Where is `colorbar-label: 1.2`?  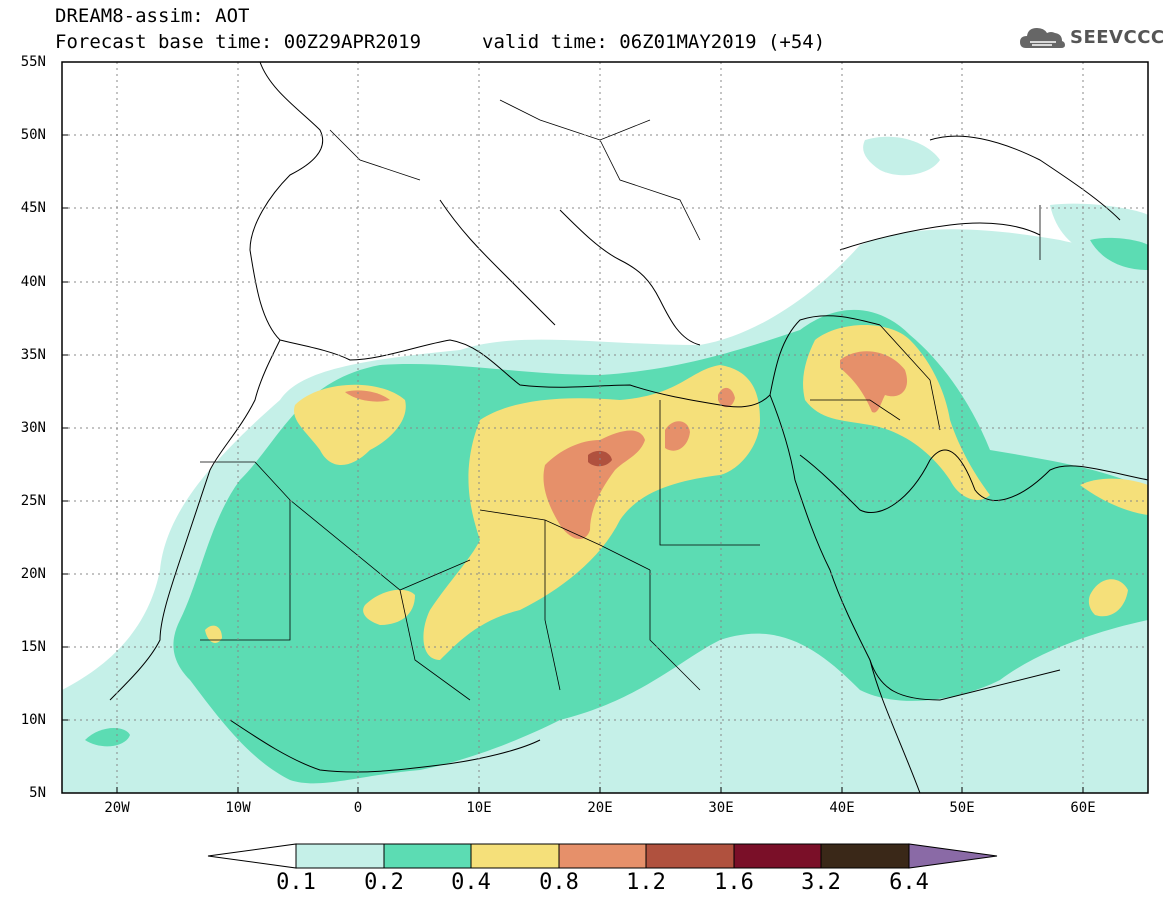 colorbar-label: 1.2 is located at coordinates (646, 882).